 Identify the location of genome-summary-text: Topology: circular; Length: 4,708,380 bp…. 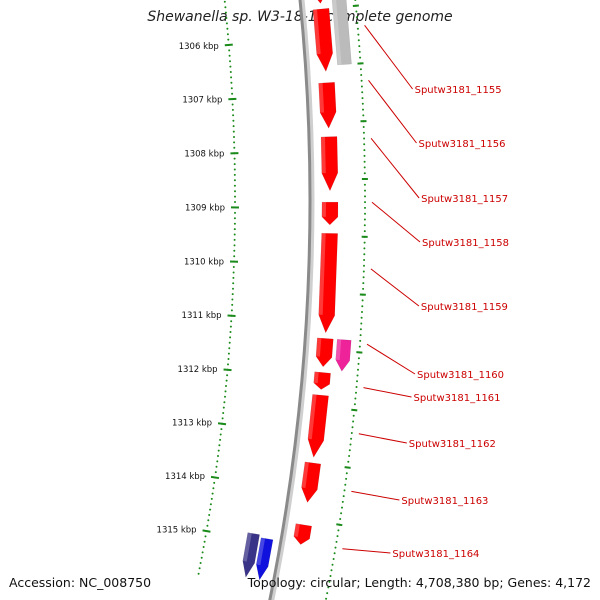
(419, 582).